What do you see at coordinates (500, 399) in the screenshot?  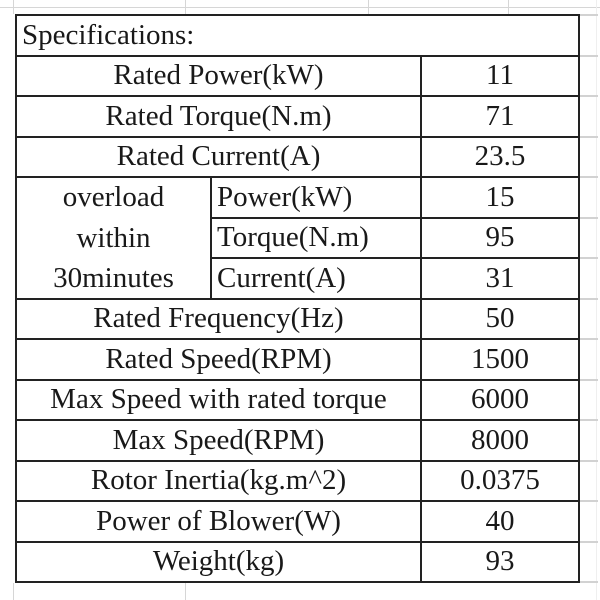 I see `spec-value-cell: 6000` at bounding box center [500, 399].